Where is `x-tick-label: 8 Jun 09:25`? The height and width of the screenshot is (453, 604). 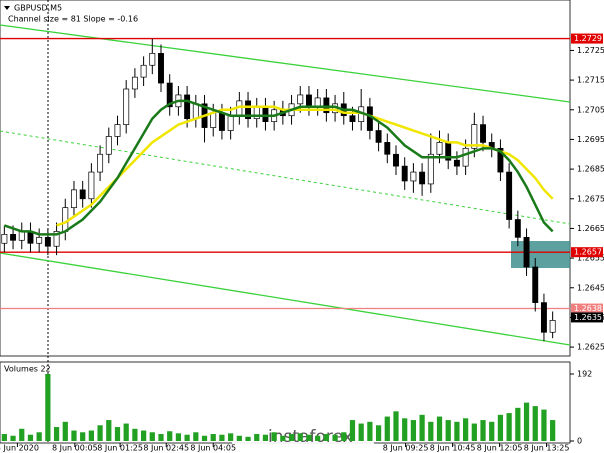 x-tick-label: 8 Jun 09:25 is located at coordinates (406, 448).